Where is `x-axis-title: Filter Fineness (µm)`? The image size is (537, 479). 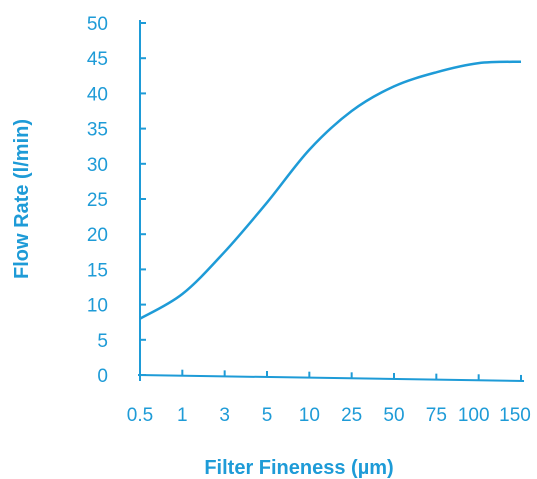 x-axis-title: Filter Fineness (µm) is located at coordinates (298, 468).